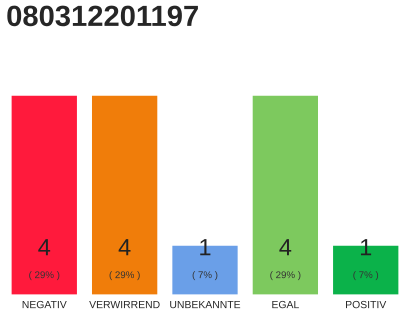 Image resolution: width=410 pixels, height=320 pixels. Describe the element at coordinates (366, 304) in the screenshot. I see `x-tick-label: POSITIV` at that location.